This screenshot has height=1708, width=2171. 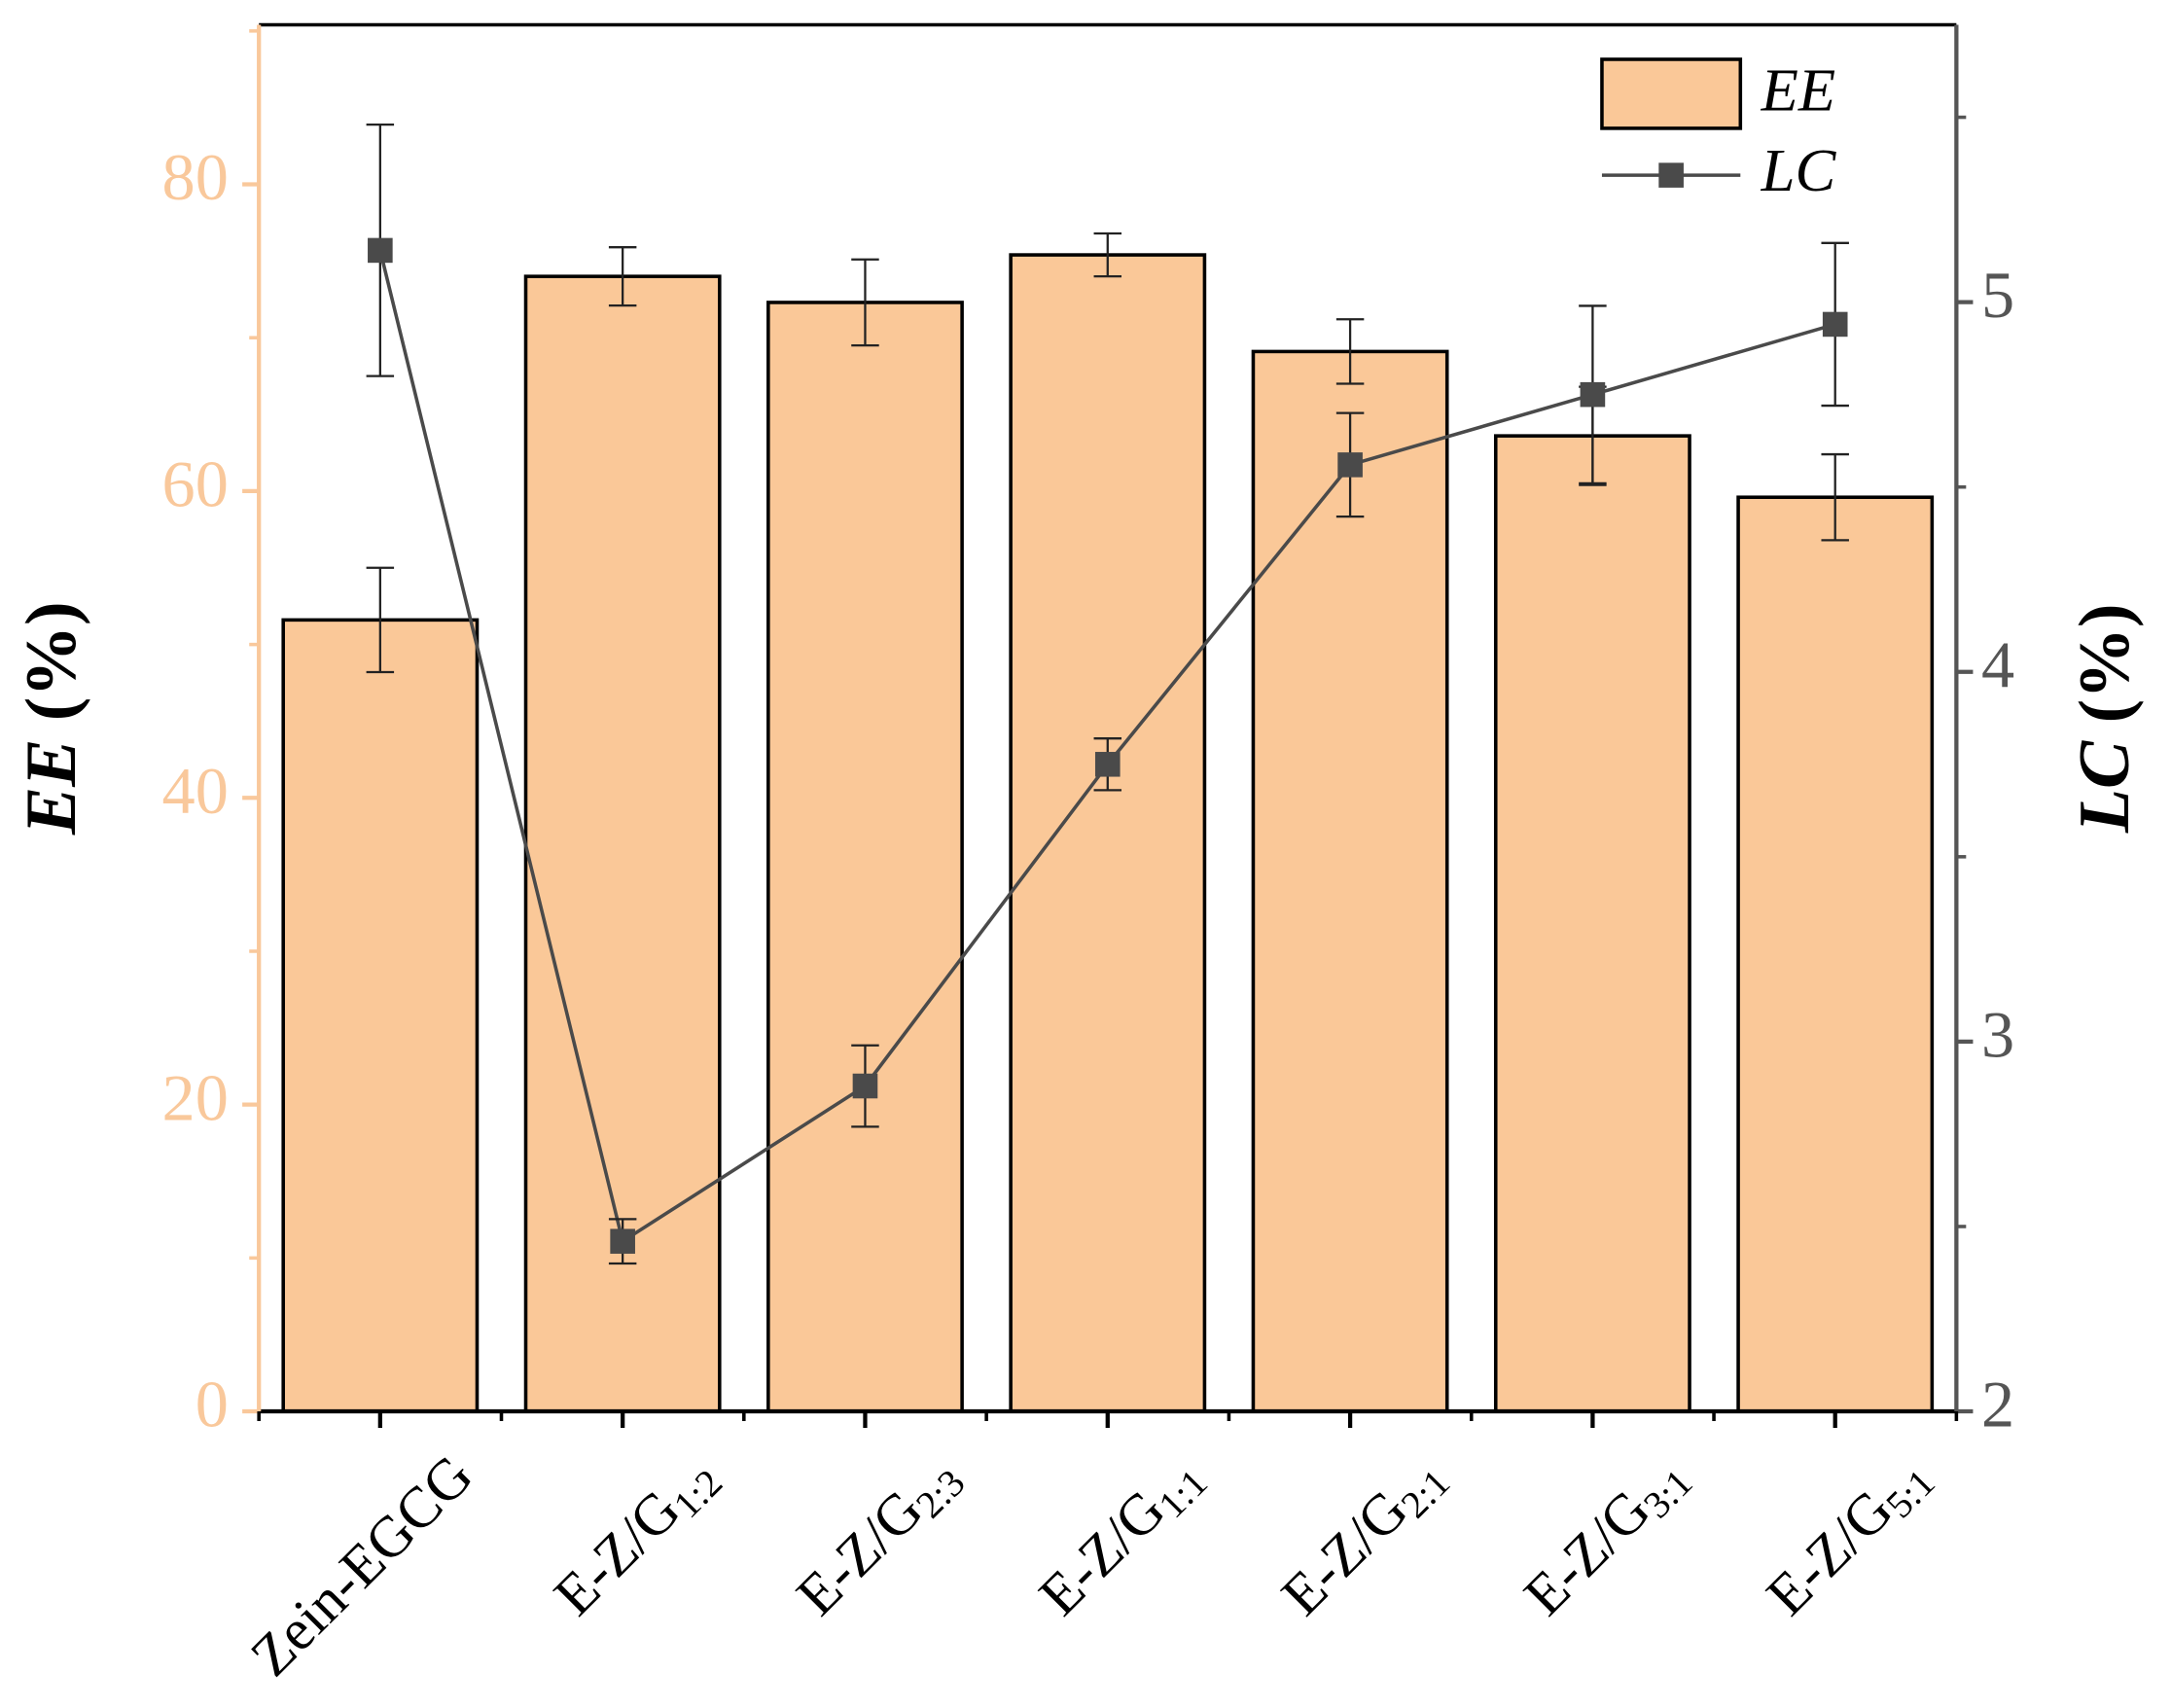 What do you see at coordinates (1997, 1404) in the screenshot?
I see `y2-tick-label: 2` at bounding box center [1997, 1404].